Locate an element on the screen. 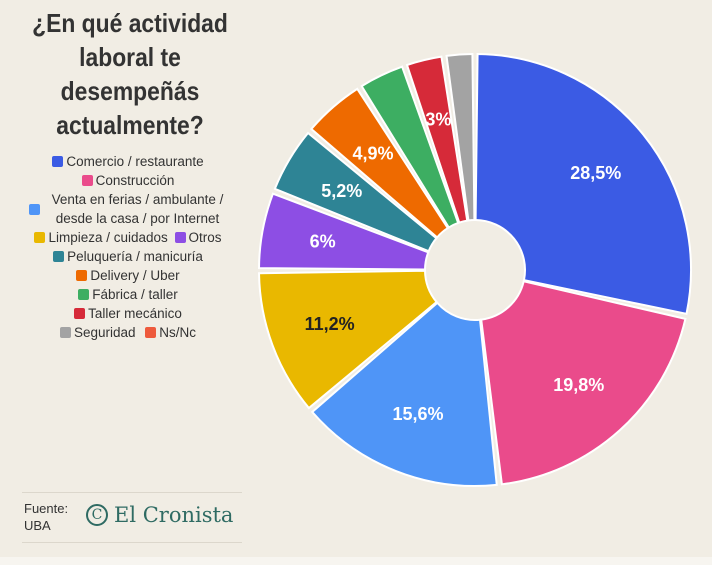 Image resolution: width=712 pixels, height=565 pixels. slice-delivery-uber is located at coordinates (379, 163).